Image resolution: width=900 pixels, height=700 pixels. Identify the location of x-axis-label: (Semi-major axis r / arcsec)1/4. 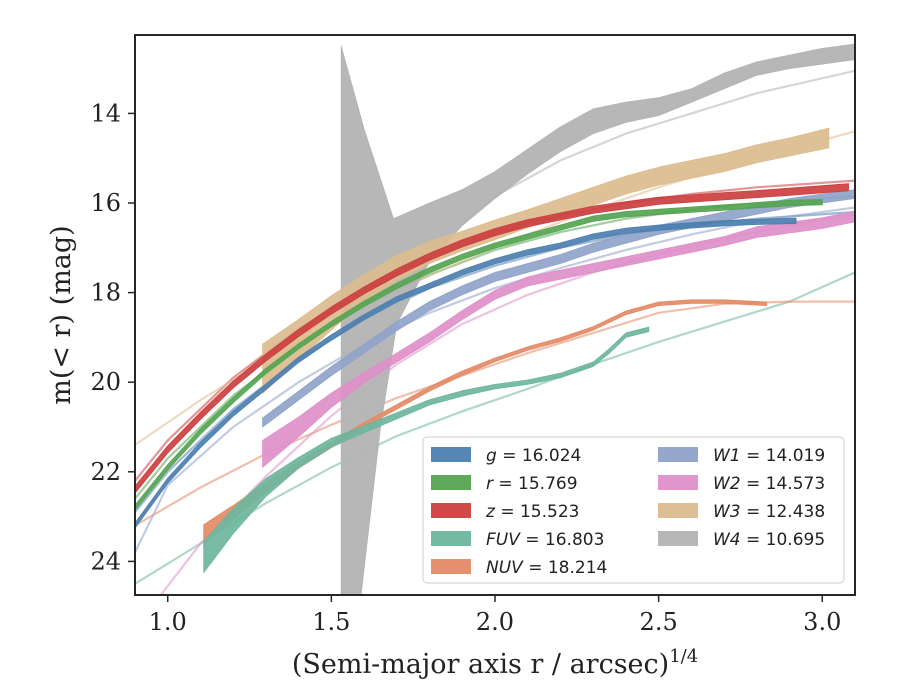
(495, 663).